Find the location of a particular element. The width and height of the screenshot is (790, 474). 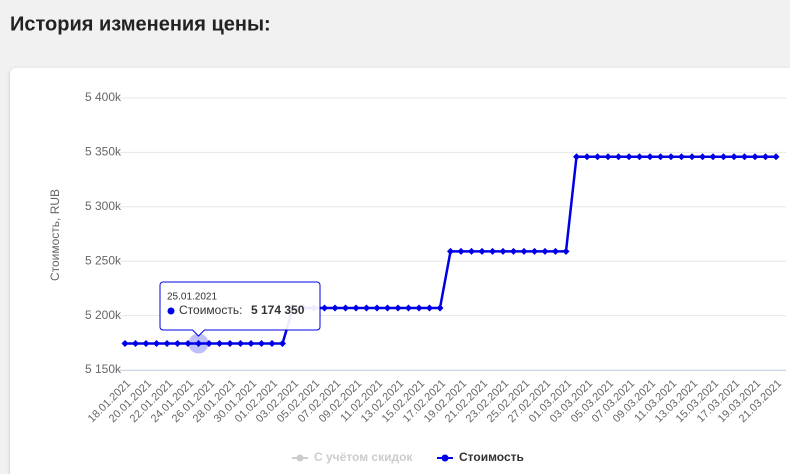

y-tick-label: 5 250k is located at coordinates (103, 260).